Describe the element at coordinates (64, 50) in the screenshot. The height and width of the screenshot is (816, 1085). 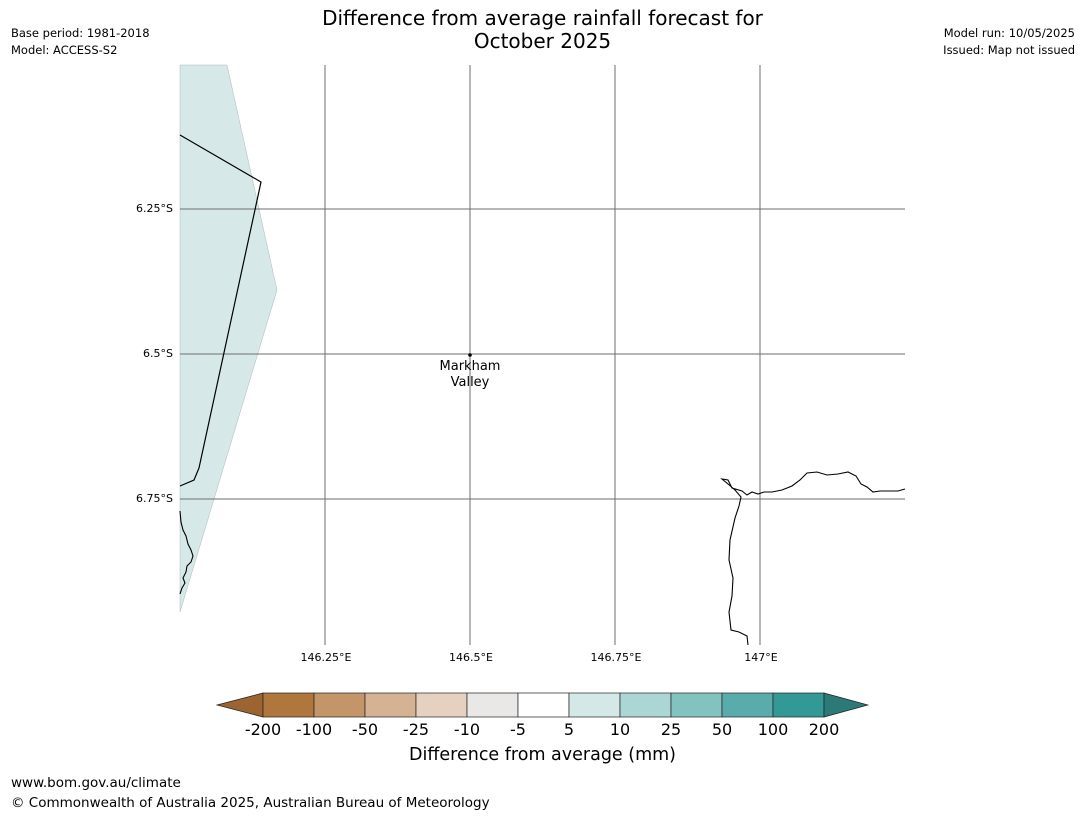
I see `model-text: Model: ACCESS-S2` at that location.